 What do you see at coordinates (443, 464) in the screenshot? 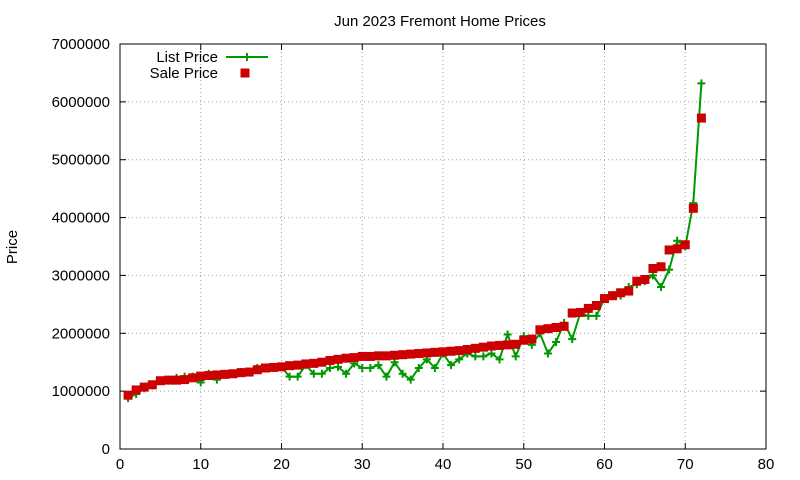
I see `x-tick-label: 40` at bounding box center [443, 464].